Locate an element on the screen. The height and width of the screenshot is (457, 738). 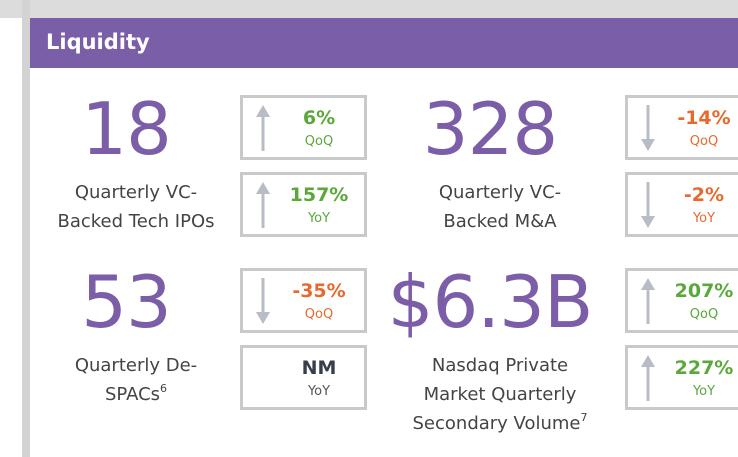
change-box: 157% YoY is located at coordinates (303, 204).